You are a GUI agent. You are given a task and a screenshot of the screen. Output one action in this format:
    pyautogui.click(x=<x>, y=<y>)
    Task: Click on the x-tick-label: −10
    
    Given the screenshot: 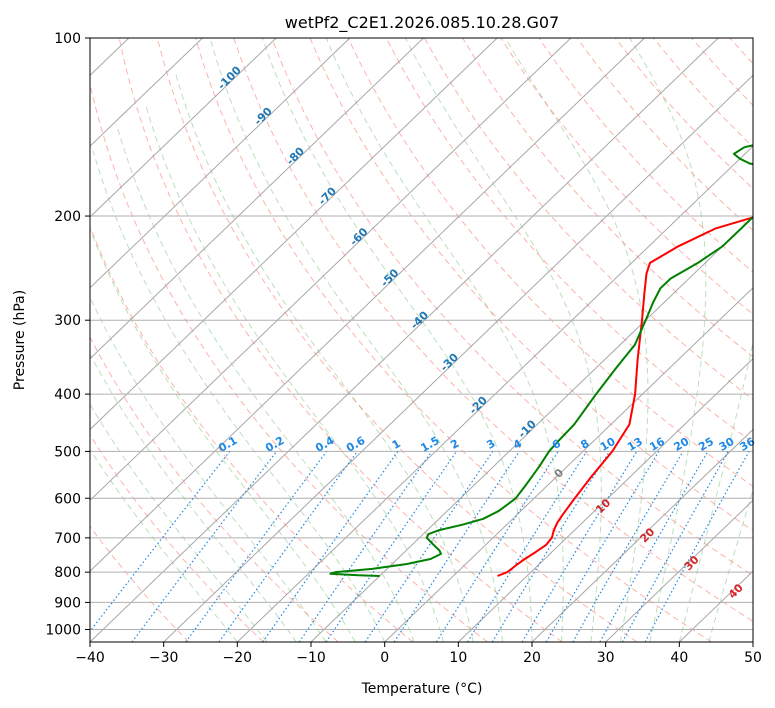 What is the action you would take?
    pyautogui.click(x=311, y=658)
    